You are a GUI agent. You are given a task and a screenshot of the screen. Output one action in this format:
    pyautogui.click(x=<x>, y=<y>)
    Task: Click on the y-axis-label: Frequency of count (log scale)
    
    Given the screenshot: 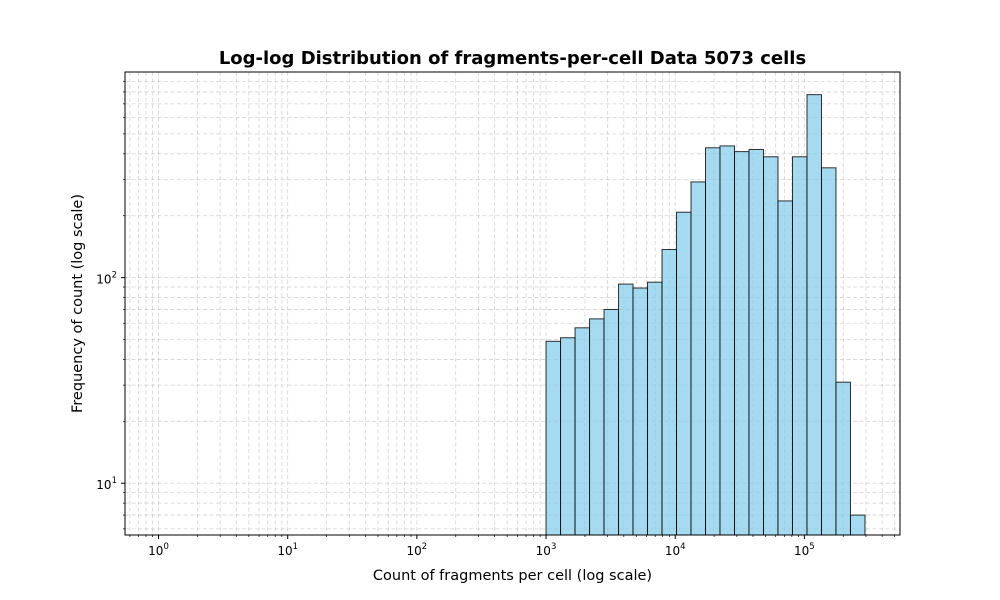 What is the action you would take?
    pyautogui.click(x=78, y=303)
    